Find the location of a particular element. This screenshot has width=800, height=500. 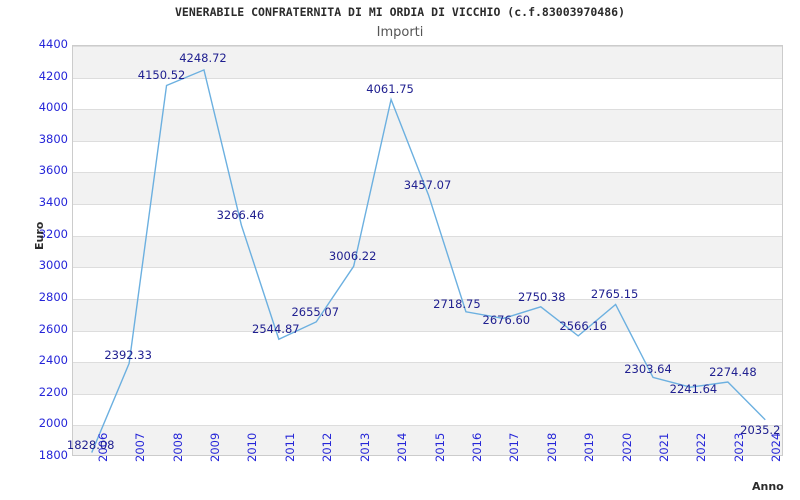

y-axis-tick: 4000 is located at coordinates (53, 107).